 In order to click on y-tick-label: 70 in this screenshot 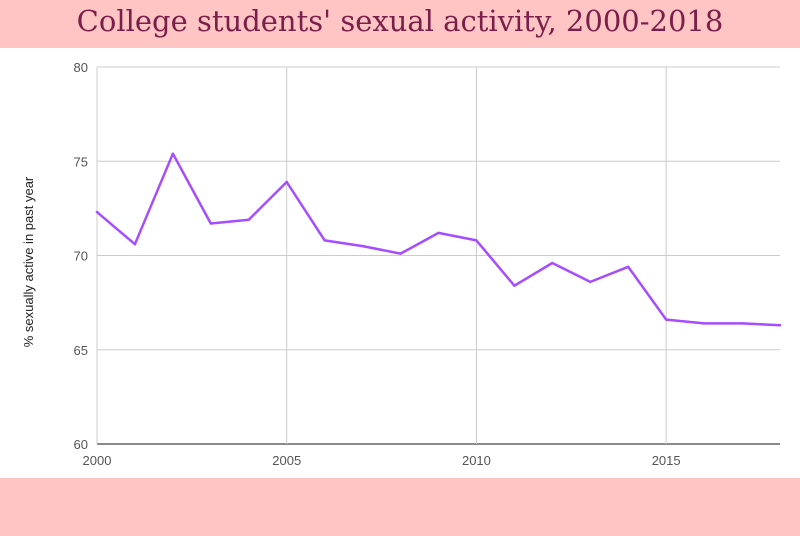, I will do `click(81, 256)`.